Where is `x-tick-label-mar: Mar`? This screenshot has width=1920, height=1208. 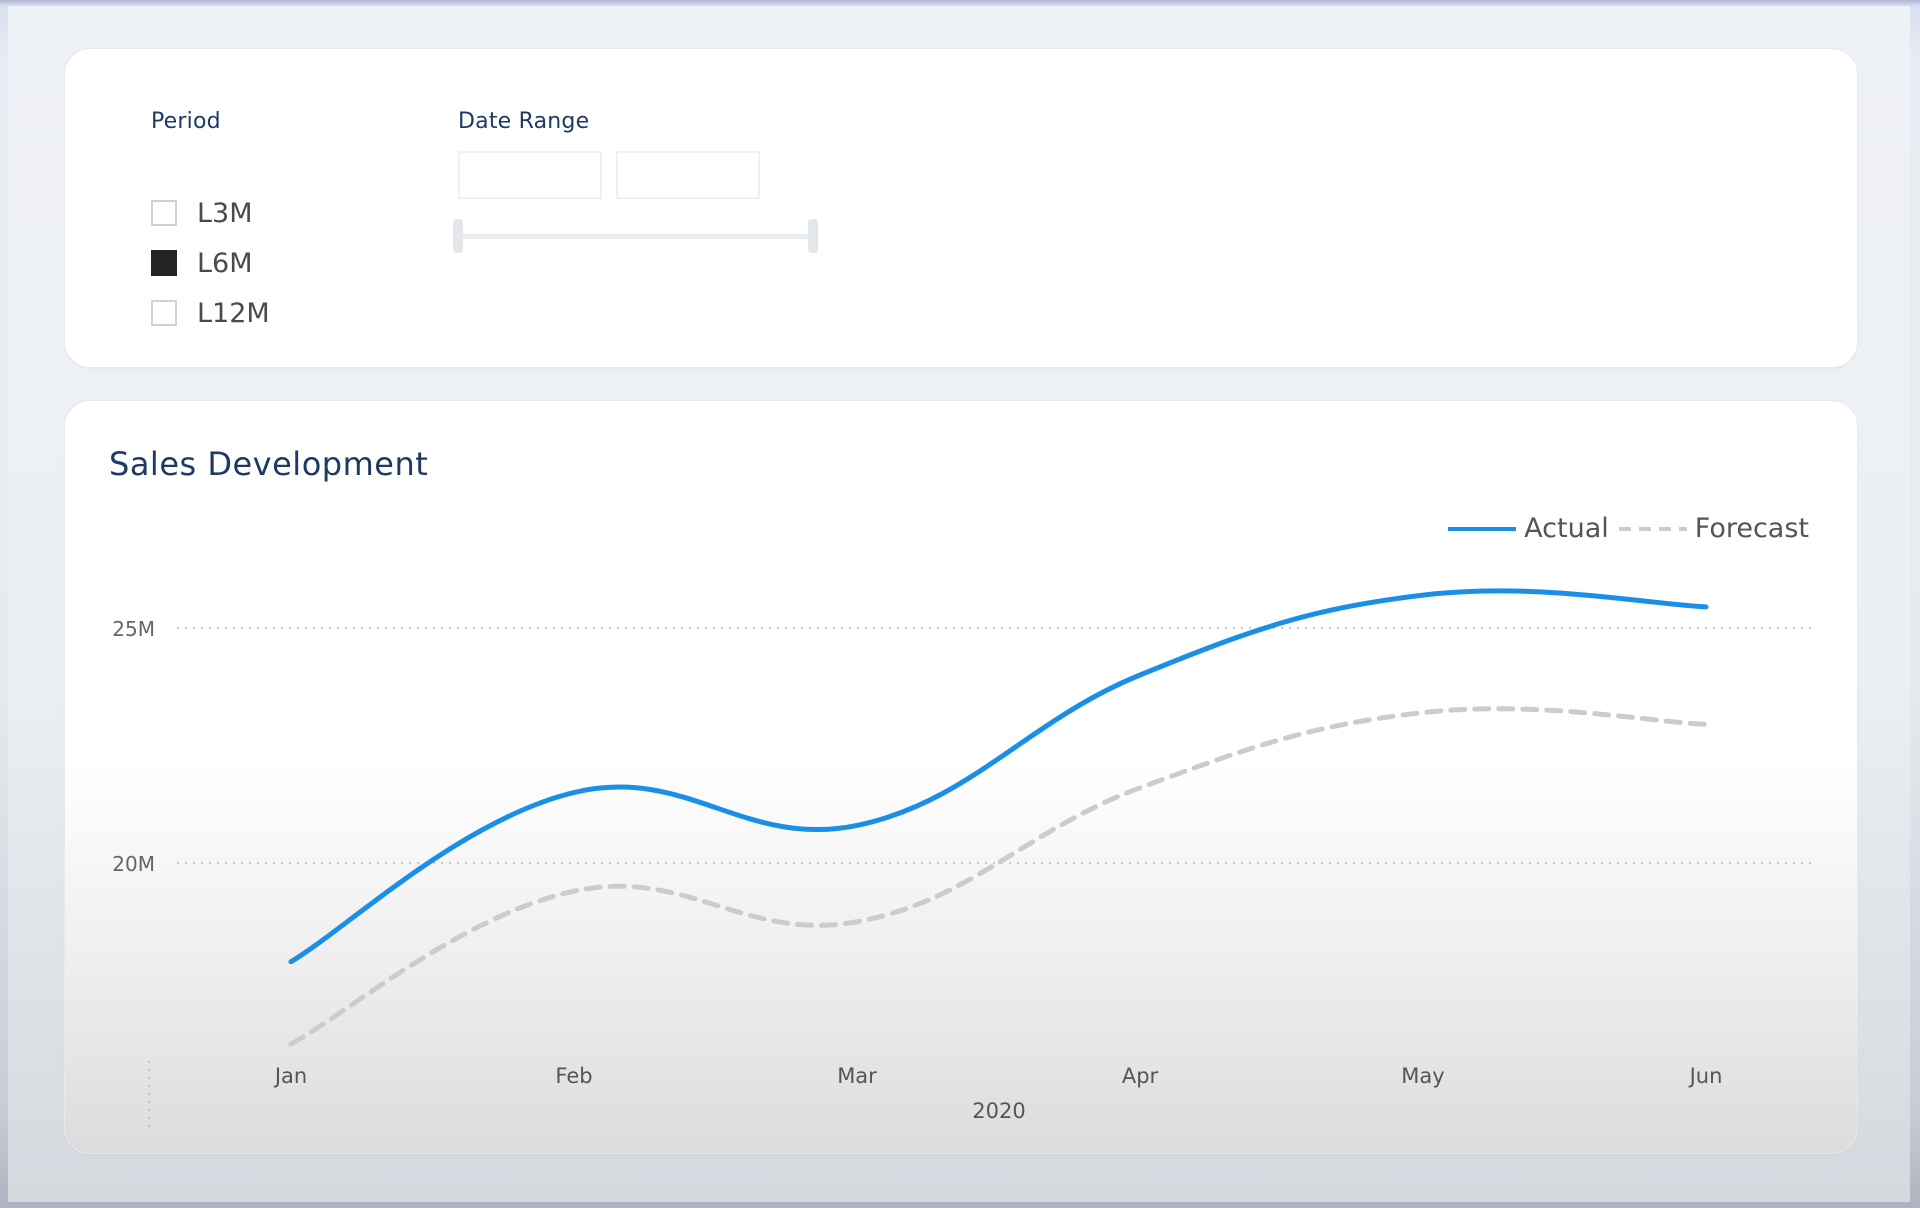 x-tick-label-mar: Mar is located at coordinates (857, 1076).